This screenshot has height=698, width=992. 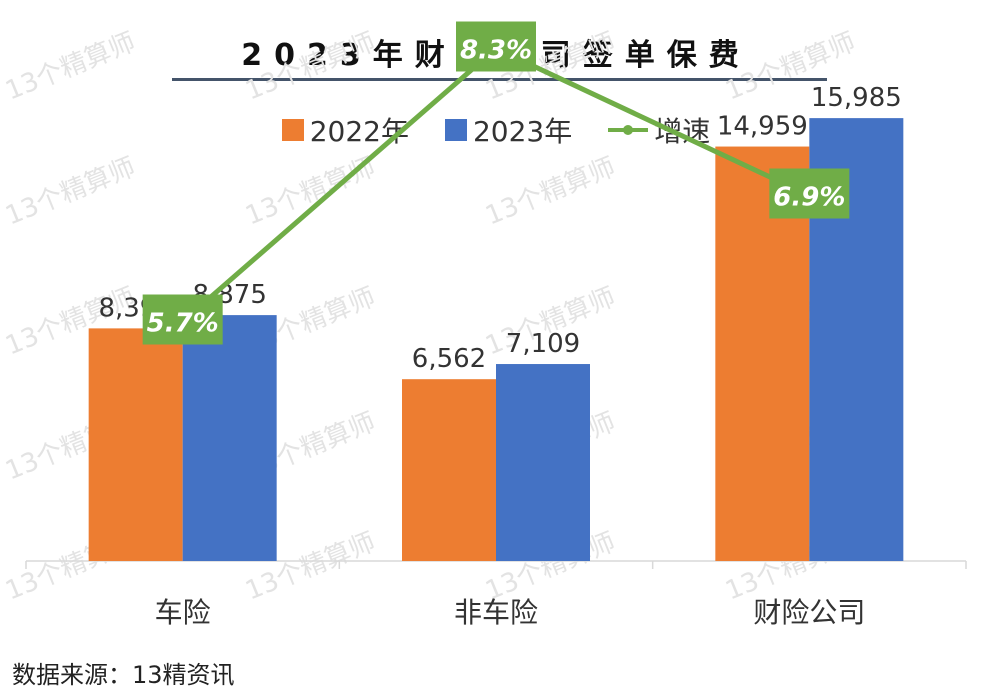 I want to click on x-tick-label: 非车险, so click(x=496, y=612).